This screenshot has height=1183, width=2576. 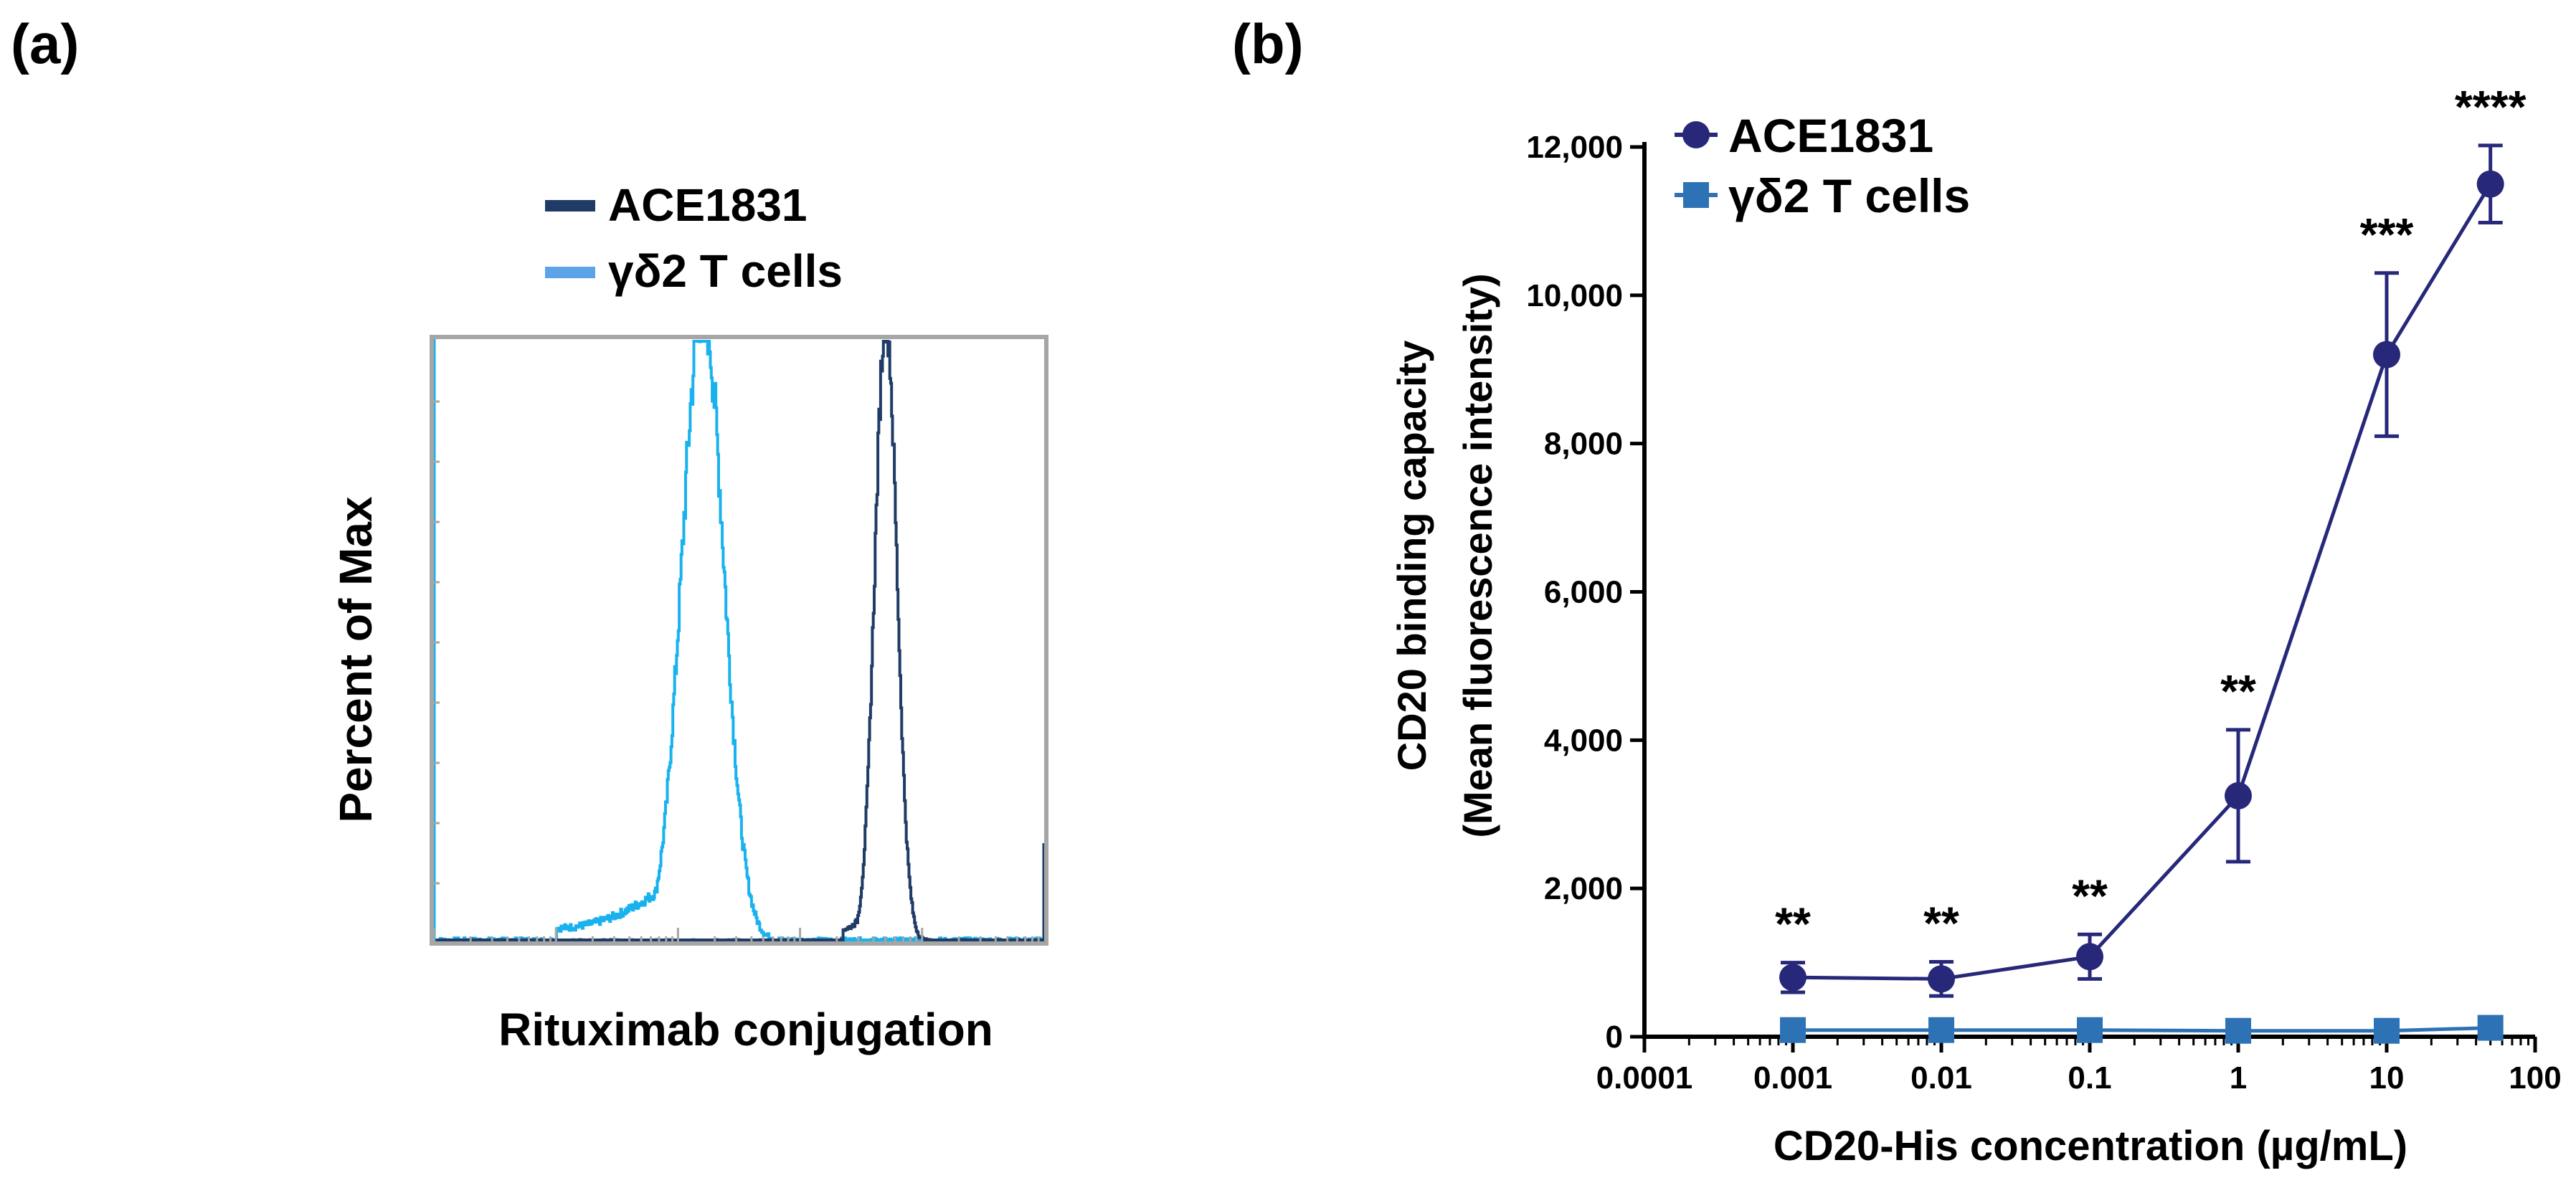 I want to click on panel-b-y-ticks: 0 2,000 4,000 6,000 8,000 10,000 12,000, so click(x=1585, y=592).